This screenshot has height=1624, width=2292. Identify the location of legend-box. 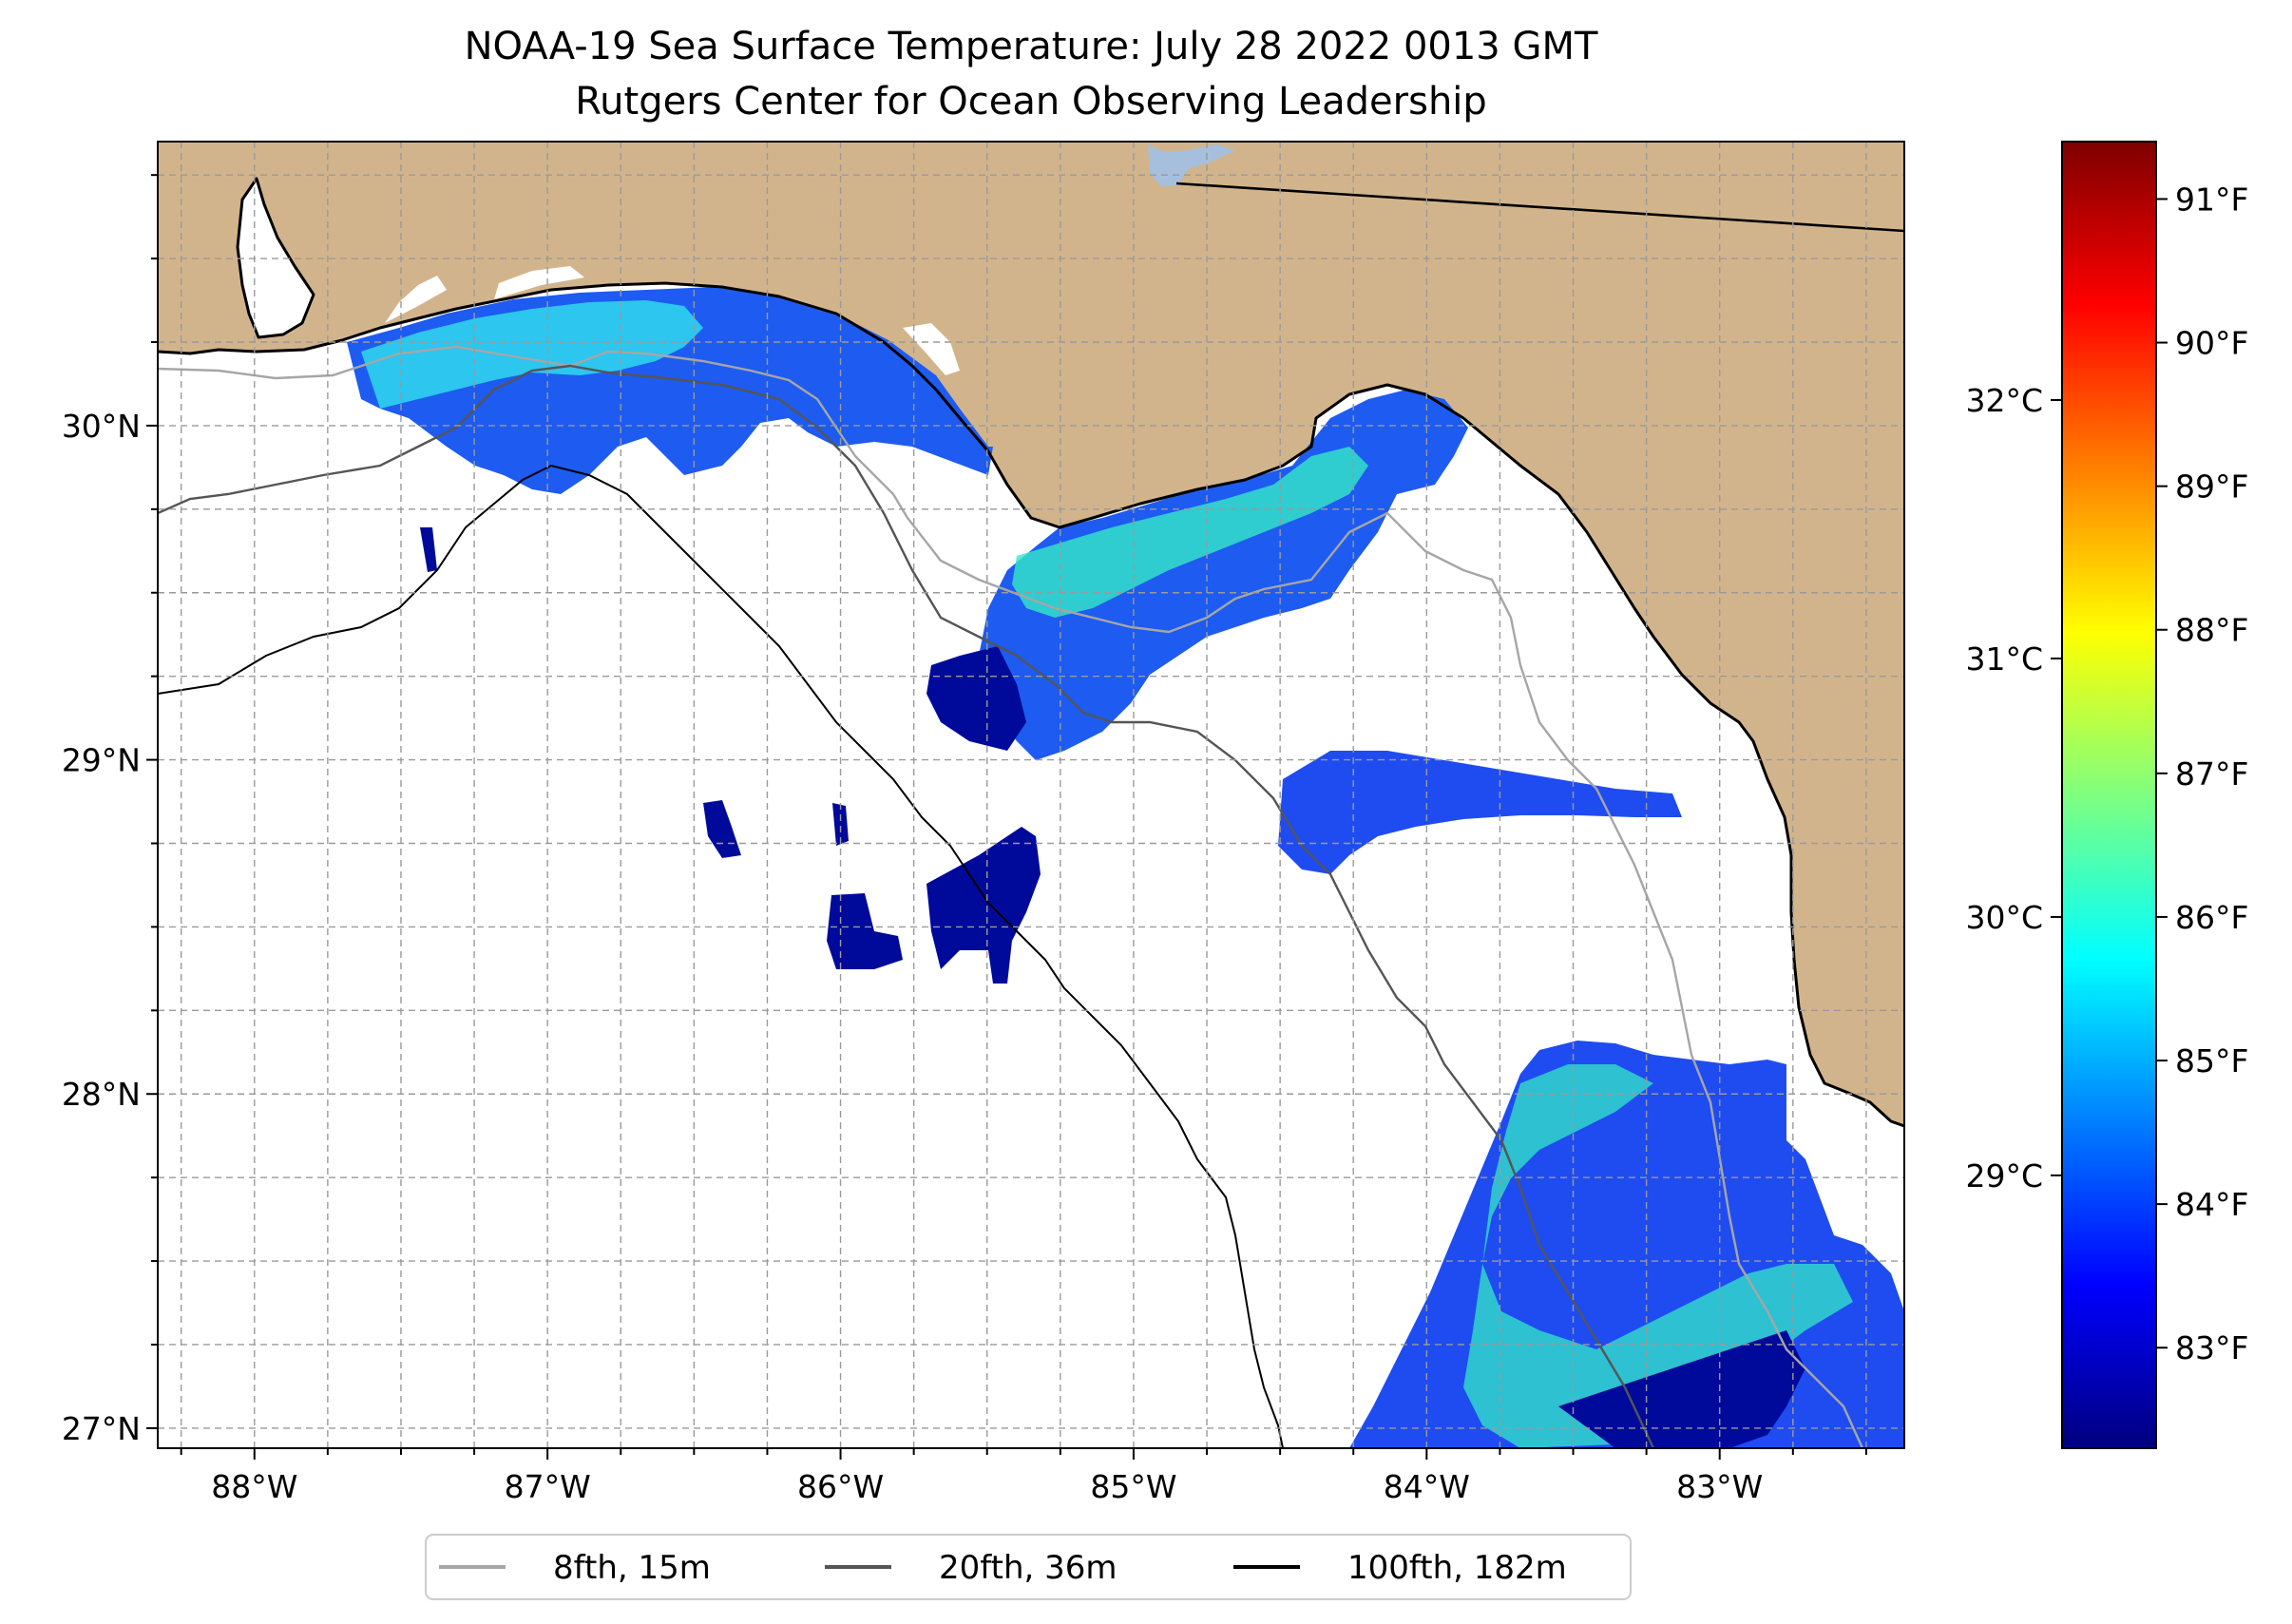
(1028, 1567).